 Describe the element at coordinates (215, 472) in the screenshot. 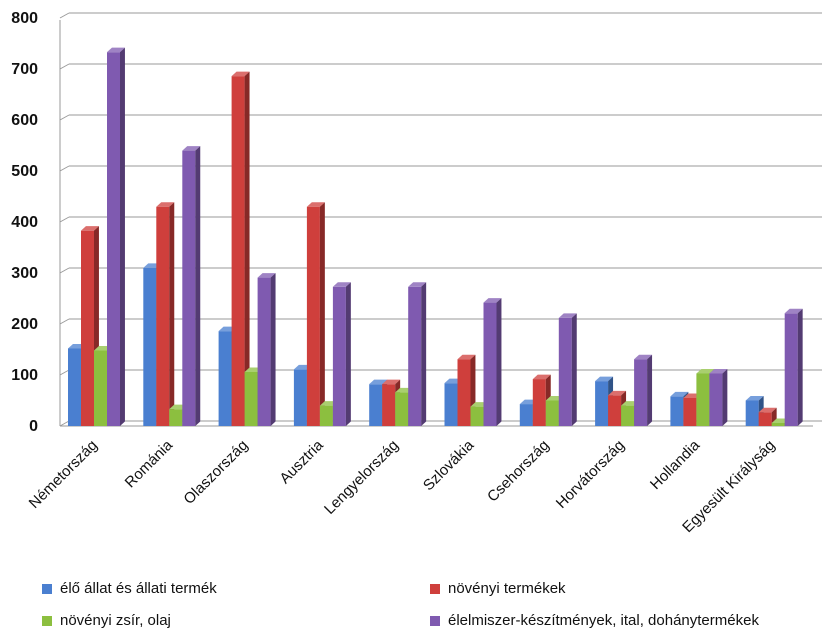

I see `x-tick-label: Olaszország` at that location.